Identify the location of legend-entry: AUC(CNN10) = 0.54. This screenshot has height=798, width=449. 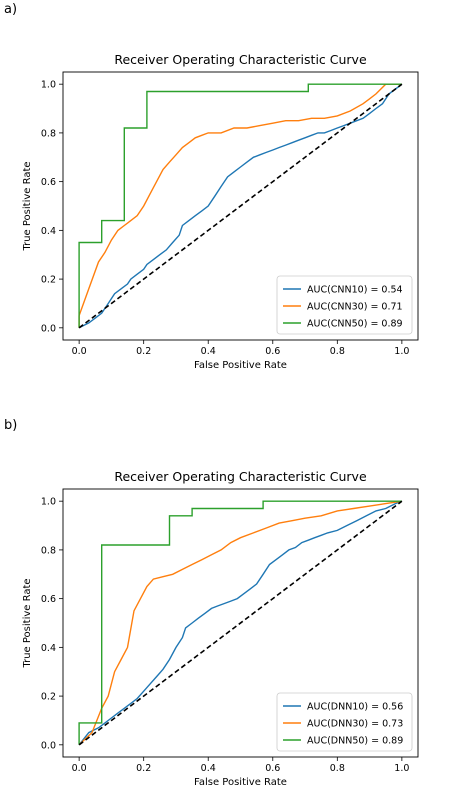
(355, 290).